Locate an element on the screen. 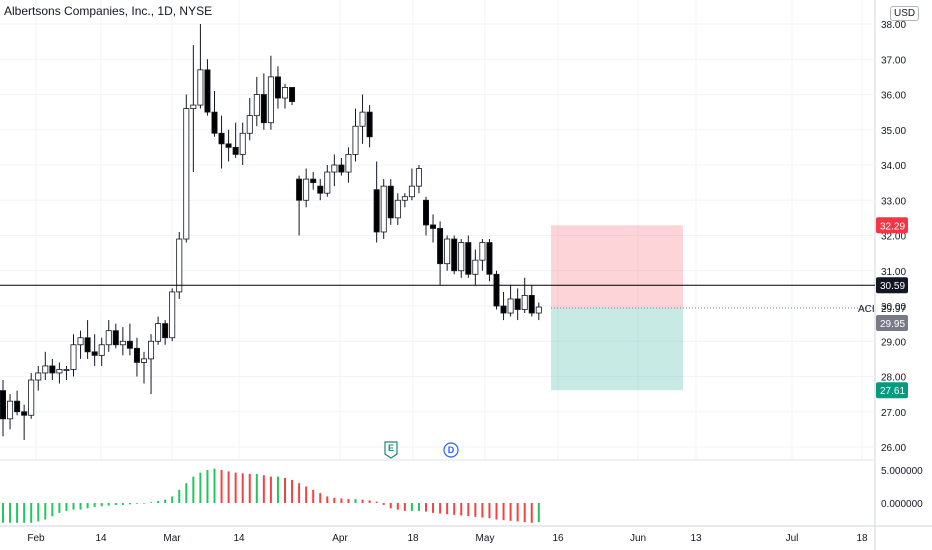  price-tick-label: 35.00 is located at coordinates (893, 131).